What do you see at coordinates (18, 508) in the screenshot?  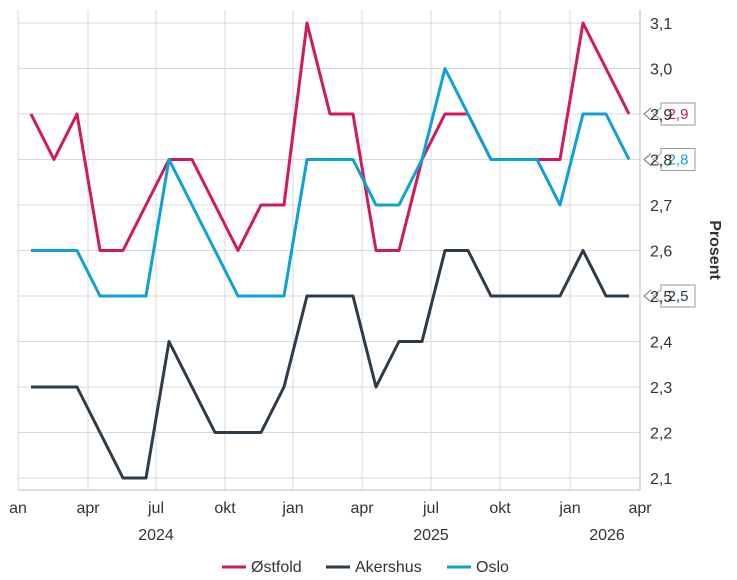 I see `x-tick-label: an` at bounding box center [18, 508].